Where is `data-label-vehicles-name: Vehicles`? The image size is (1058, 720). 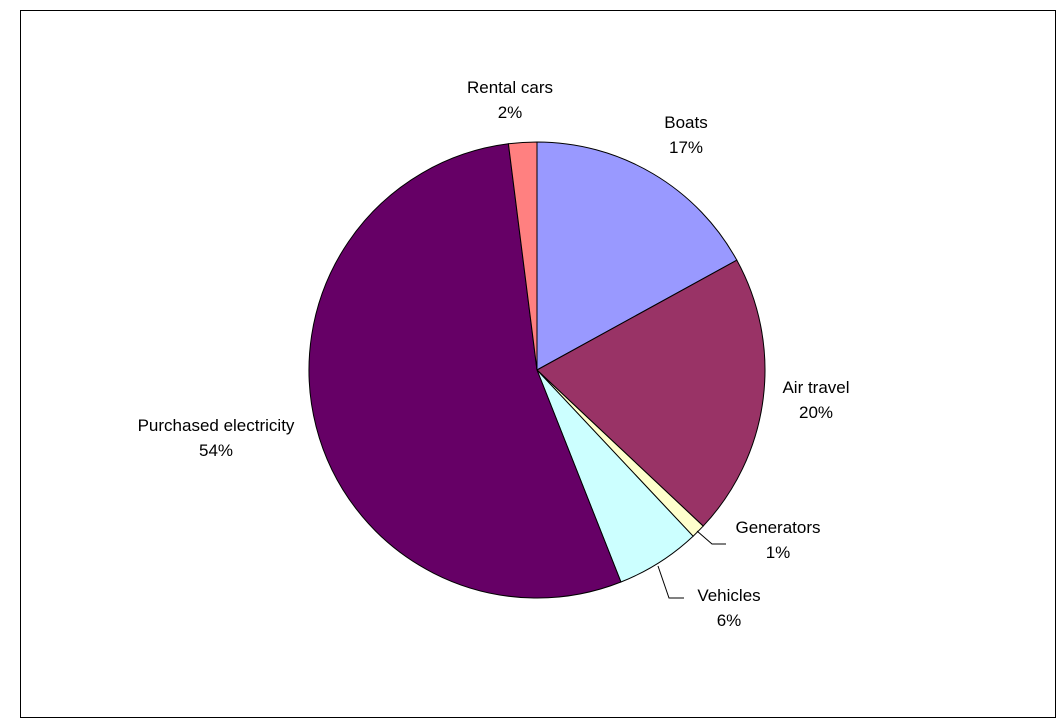 data-label-vehicles-name: Vehicles is located at coordinates (728, 595).